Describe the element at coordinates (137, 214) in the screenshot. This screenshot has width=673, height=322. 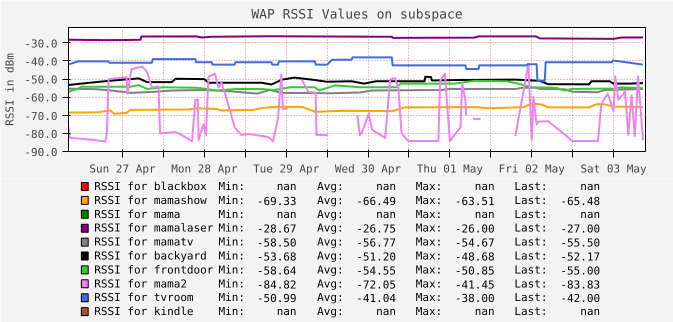
I see `legend-label: RSSI for mama` at that location.